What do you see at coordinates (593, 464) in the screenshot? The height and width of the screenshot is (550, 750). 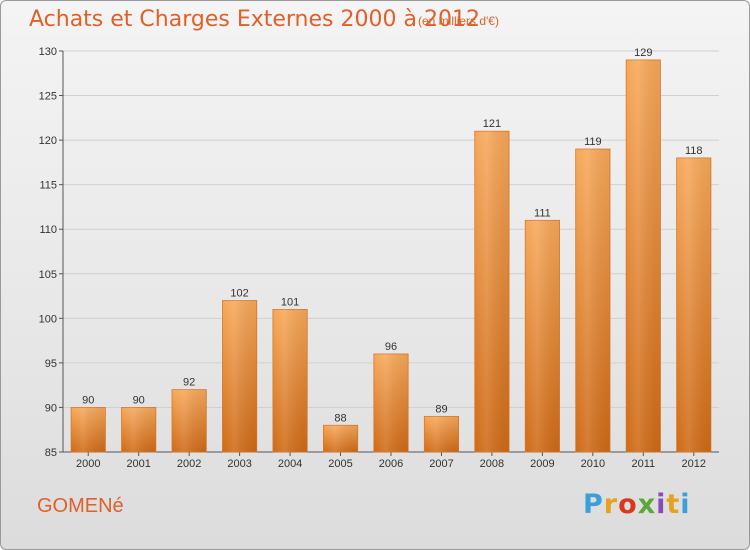 I see `x-tick-label: 2010` at bounding box center [593, 464].